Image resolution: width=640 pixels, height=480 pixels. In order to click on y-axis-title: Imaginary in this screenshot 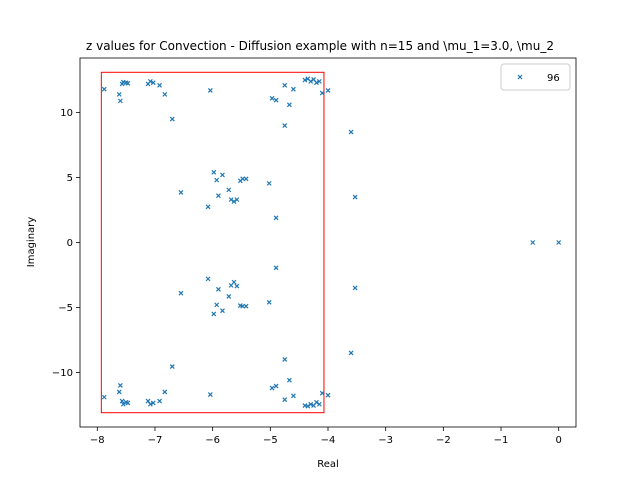, I will do `click(31, 242)`.